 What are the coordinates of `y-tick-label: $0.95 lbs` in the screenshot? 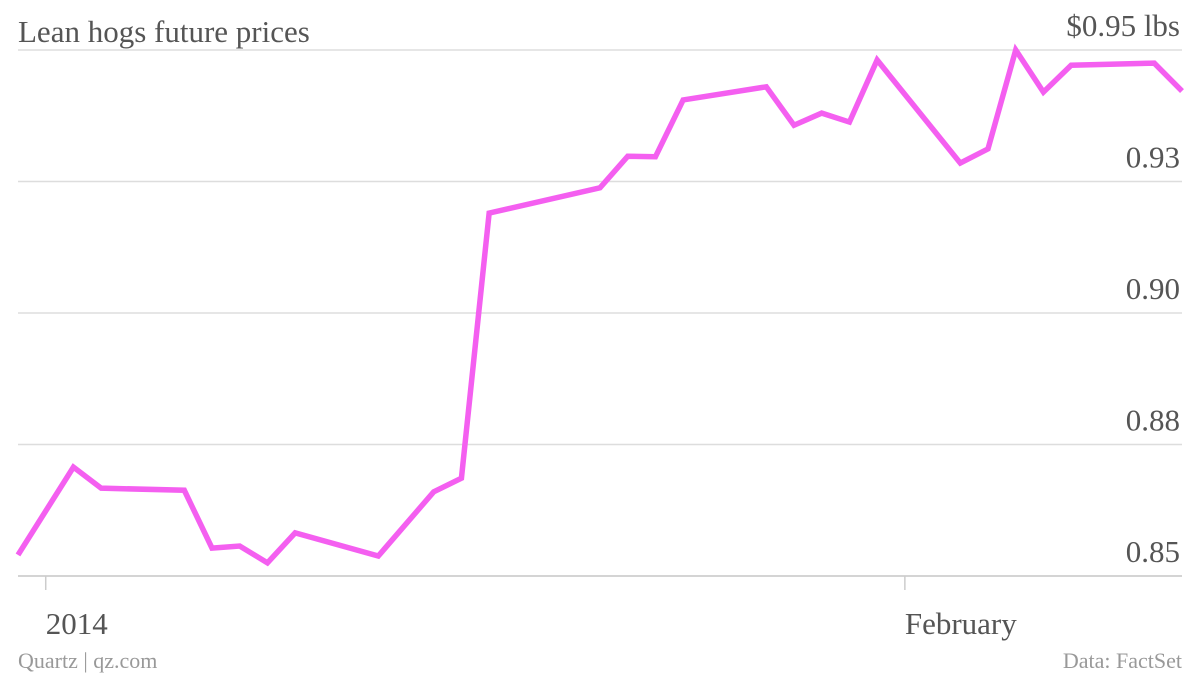 It's located at (1123, 25).